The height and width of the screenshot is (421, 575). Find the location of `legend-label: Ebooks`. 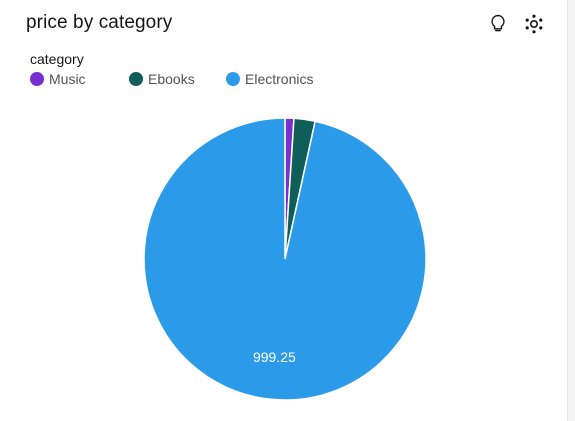

legend-label: Ebooks is located at coordinates (171, 79).